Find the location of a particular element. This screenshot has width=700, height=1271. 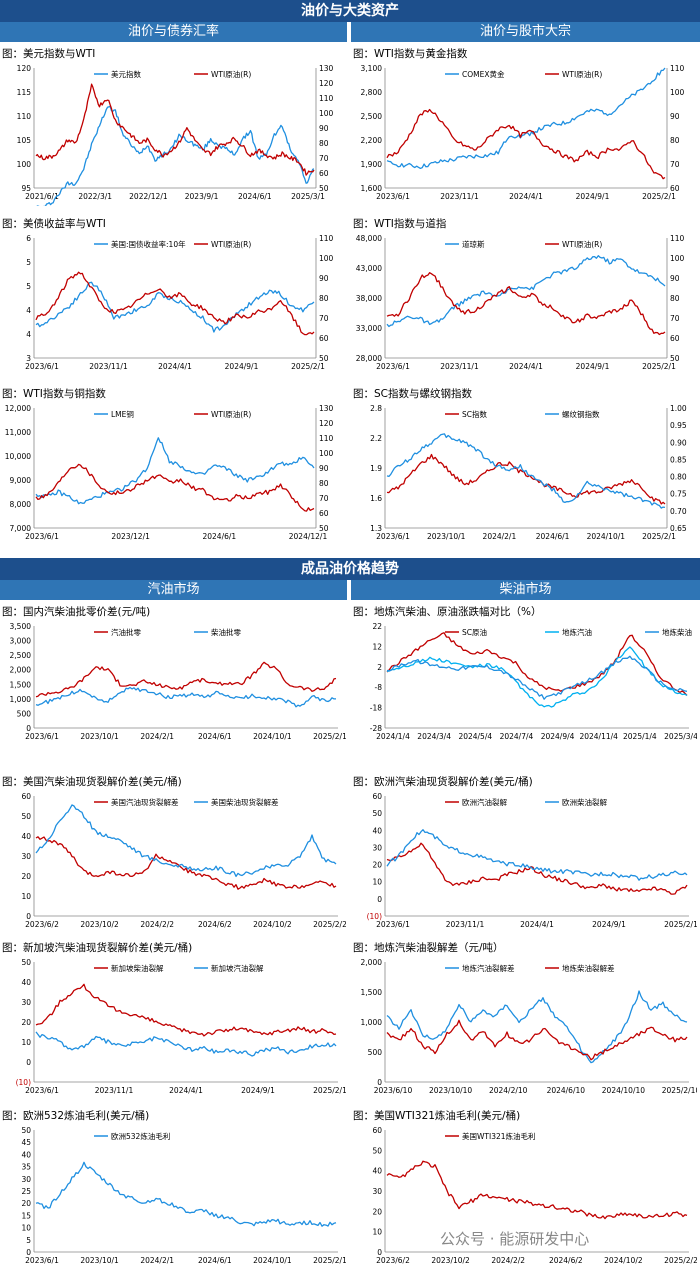

x-tick-label: 2023/9/1 is located at coordinates (202, 196).